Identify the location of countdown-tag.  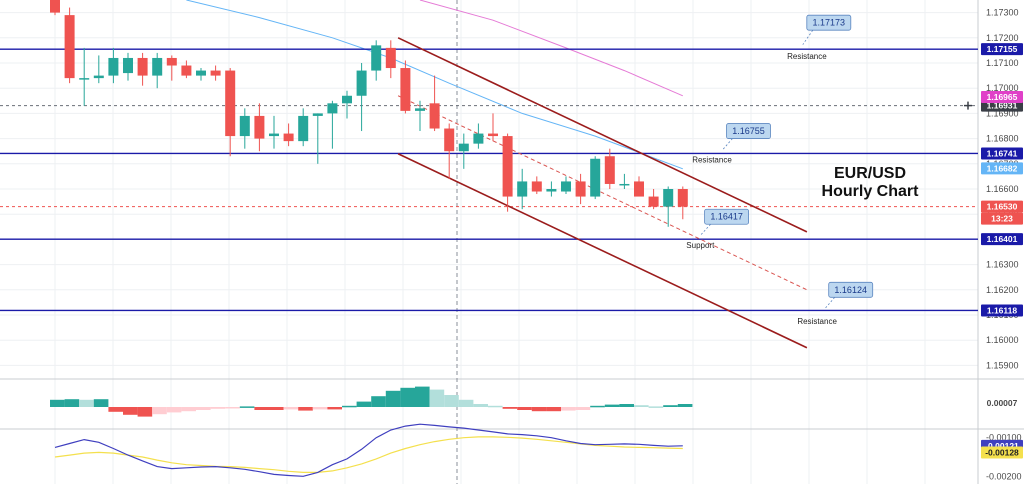
(1002, 218).